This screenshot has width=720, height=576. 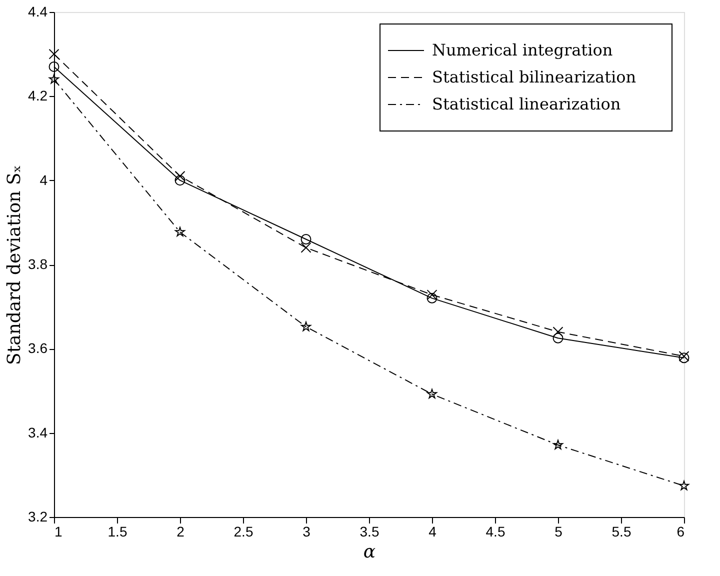 What do you see at coordinates (534, 77) in the screenshot?
I see `legend-label: Statistical bilinearization` at bounding box center [534, 77].